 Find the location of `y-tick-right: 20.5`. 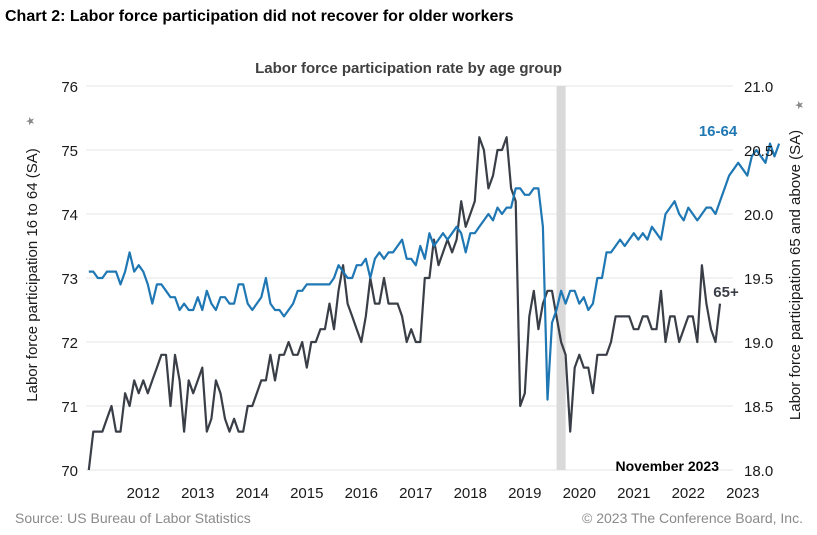

y-tick-right: 20.5 is located at coordinates (758, 151).